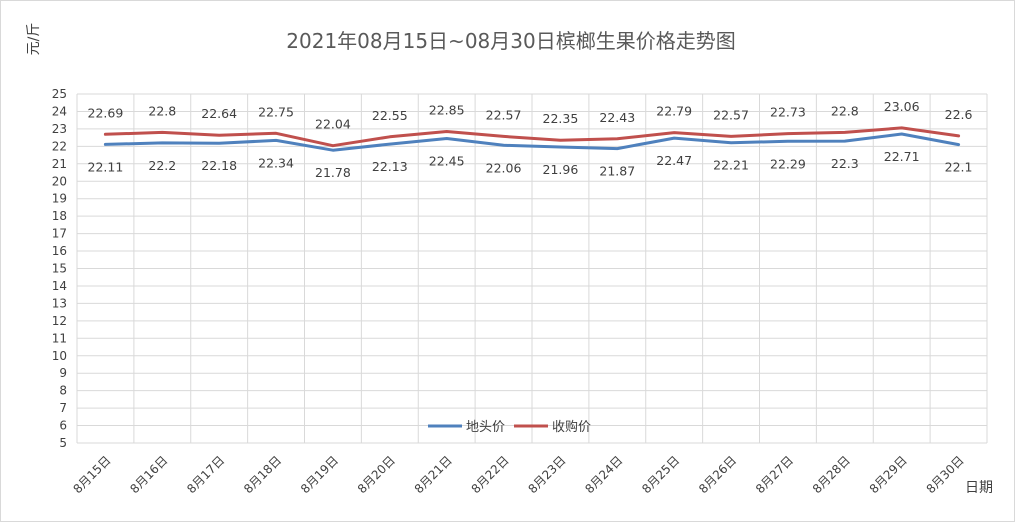 This screenshot has width=1015, height=522. I want to click on y-tick-label: 18, so click(59, 216).